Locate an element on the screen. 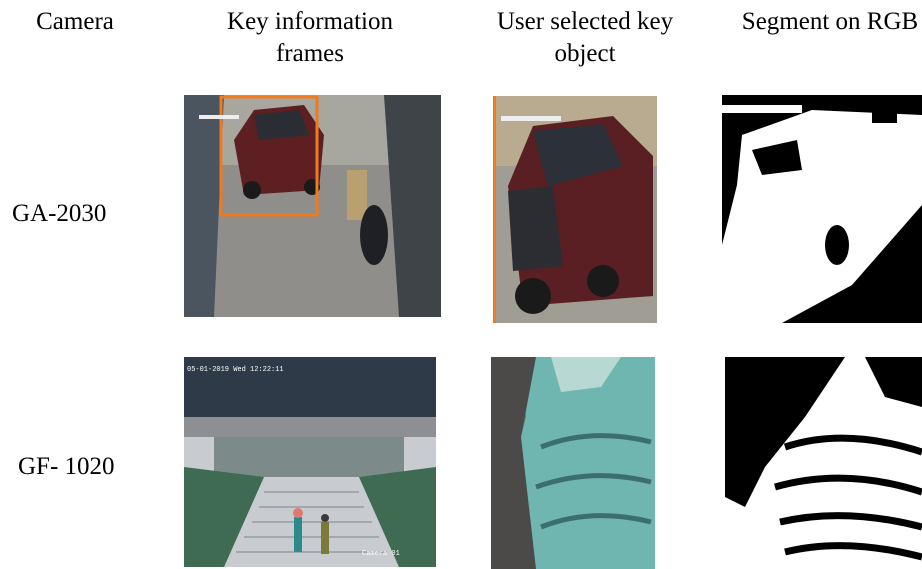 This screenshot has width=922, height=569. camera-label: GA-2030 is located at coordinates (59, 213).